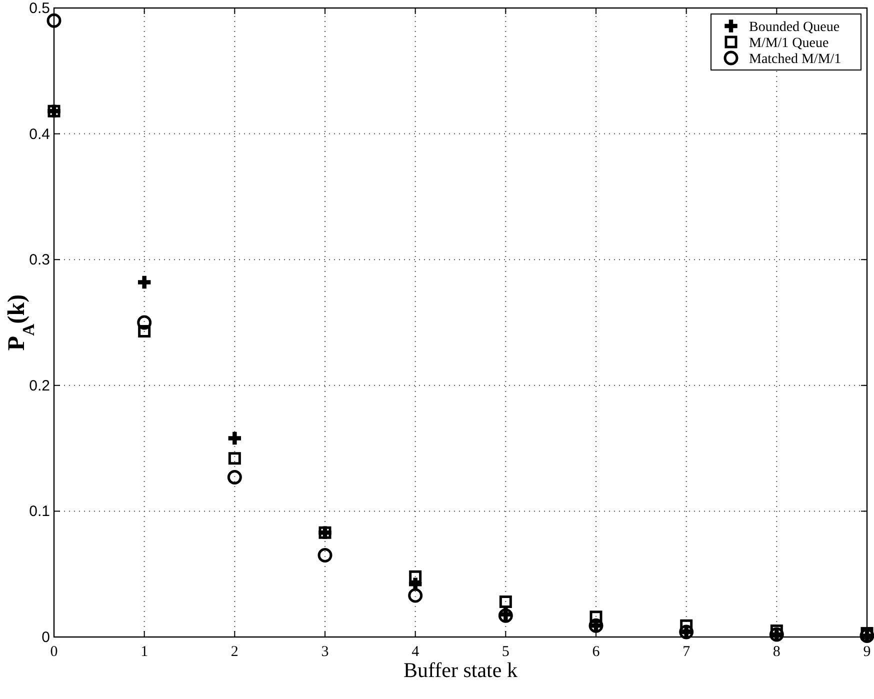 The image size is (874, 699). Describe the element at coordinates (39, 260) in the screenshot. I see `y-tick-label: 0.3` at that location.